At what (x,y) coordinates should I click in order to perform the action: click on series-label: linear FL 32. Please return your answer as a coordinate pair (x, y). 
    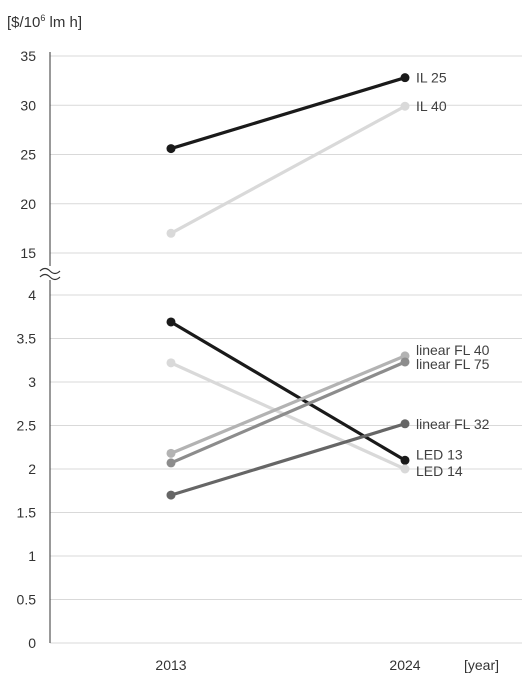
    Looking at the image, I should click on (453, 424).